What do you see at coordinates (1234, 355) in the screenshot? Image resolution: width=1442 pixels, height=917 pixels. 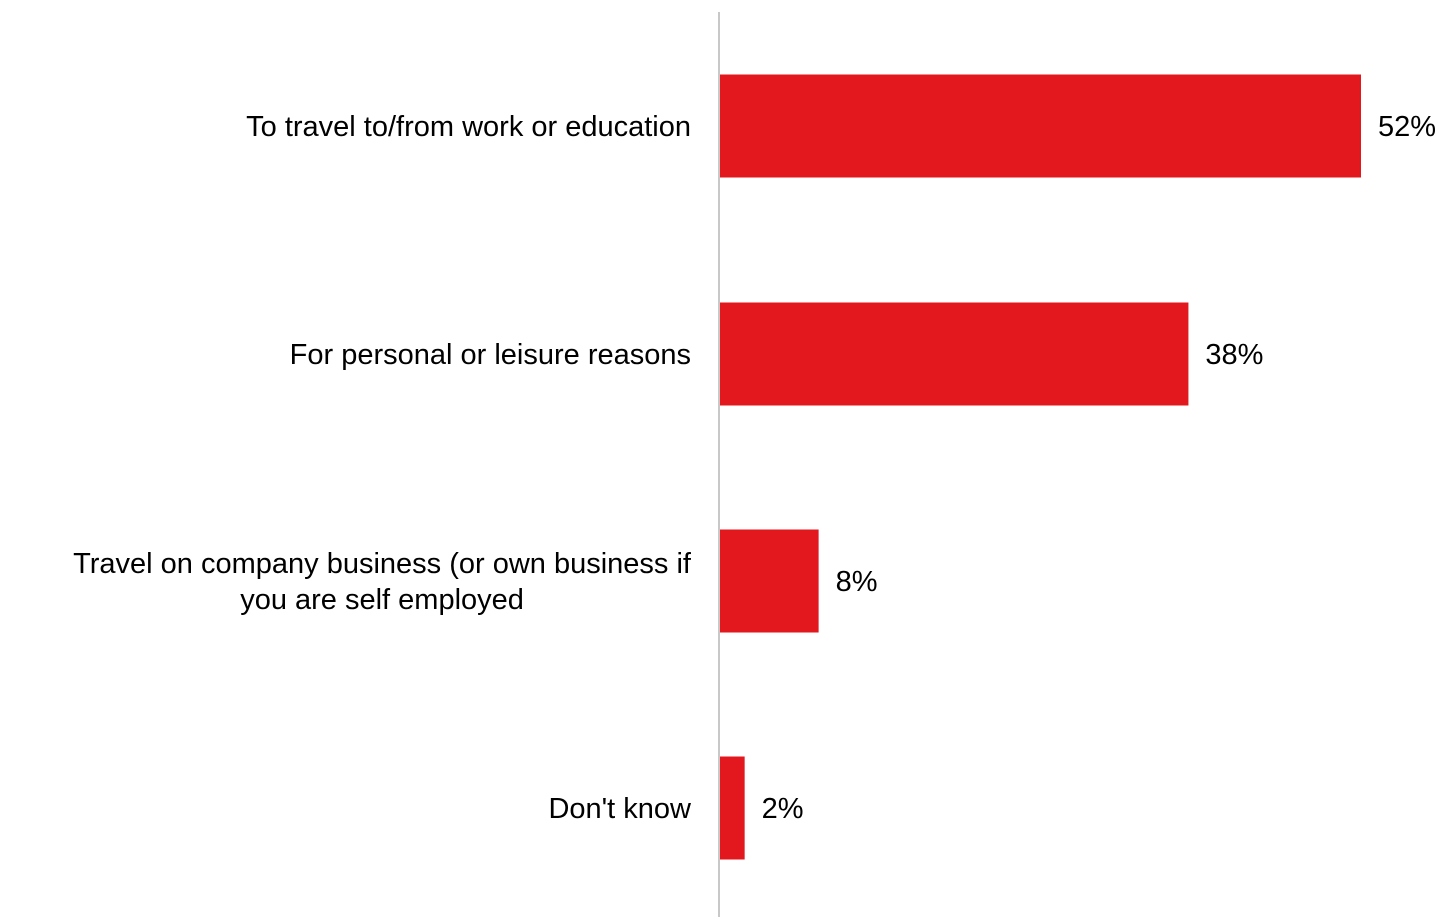 I see `value-label-2: 38%` at bounding box center [1234, 355].